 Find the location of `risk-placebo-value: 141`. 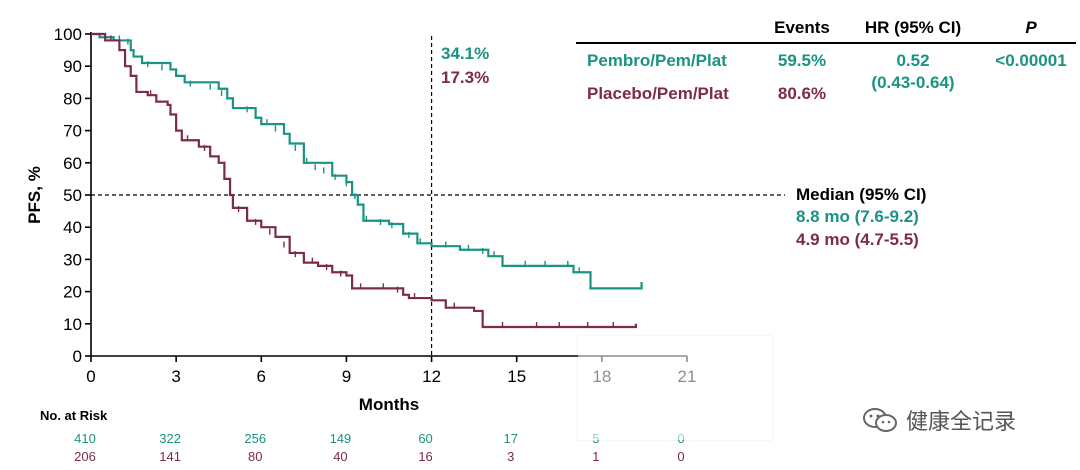

risk-placebo-value: 141 is located at coordinates (170, 456).